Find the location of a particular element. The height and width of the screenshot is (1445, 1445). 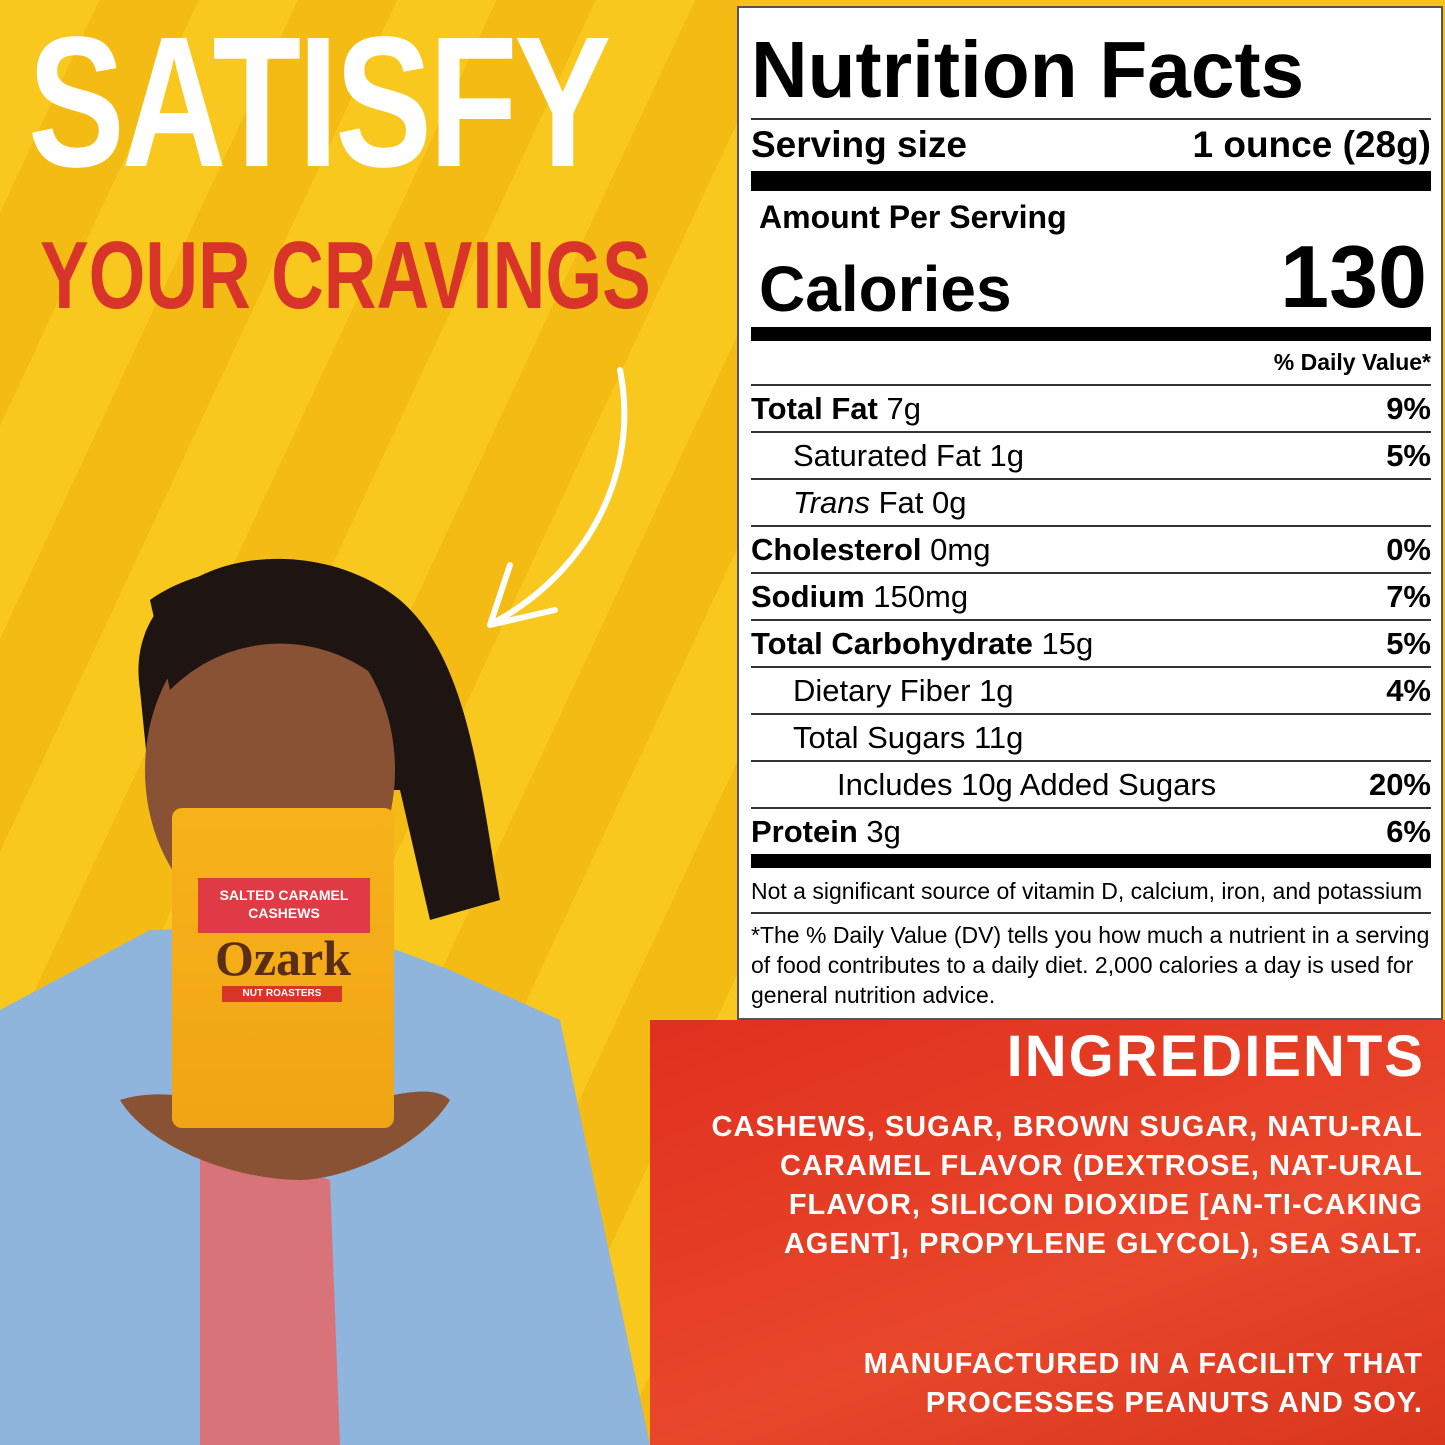

calories-value: 130 is located at coordinates (1353, 276).